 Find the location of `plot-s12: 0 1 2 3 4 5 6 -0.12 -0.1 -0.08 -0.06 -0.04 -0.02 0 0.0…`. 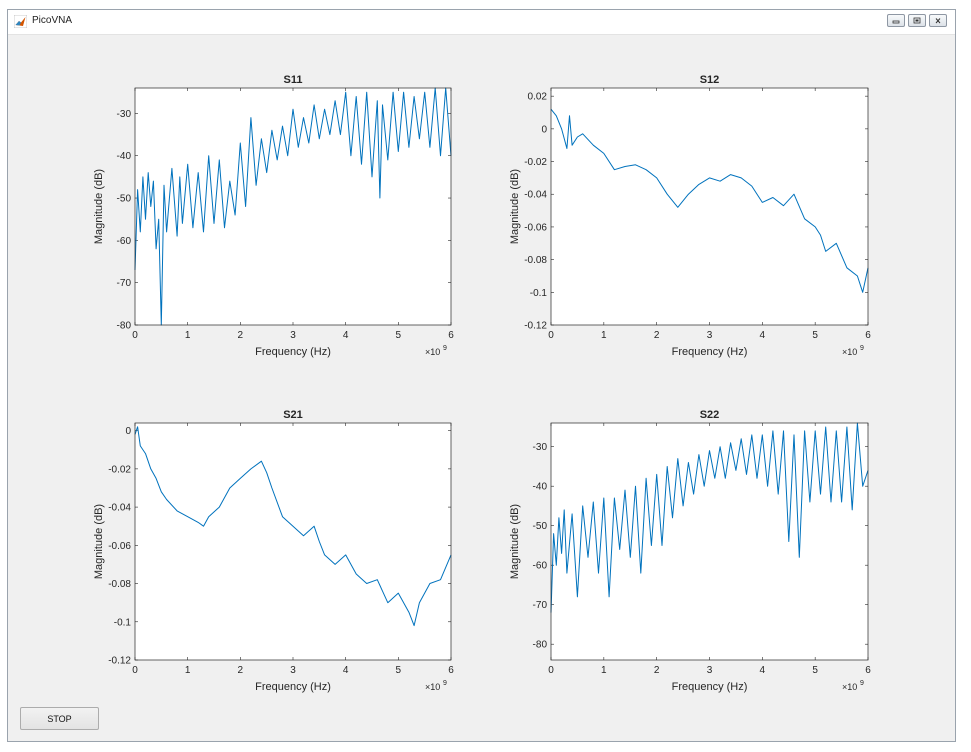

plot-s12: 0 1 2 3 4 5 6 -0.12 -0.1 -0.08 -0.06 -0.04 -0.02 0 0.0… is located at coordinates (690, 216).